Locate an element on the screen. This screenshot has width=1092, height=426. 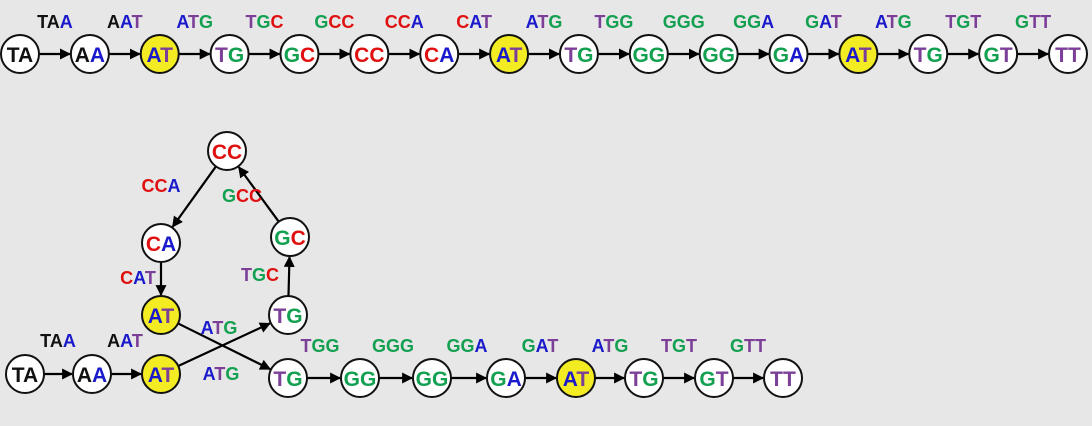
bottom-node-tg_loop-label: TG is located at coordinates (287, 316).